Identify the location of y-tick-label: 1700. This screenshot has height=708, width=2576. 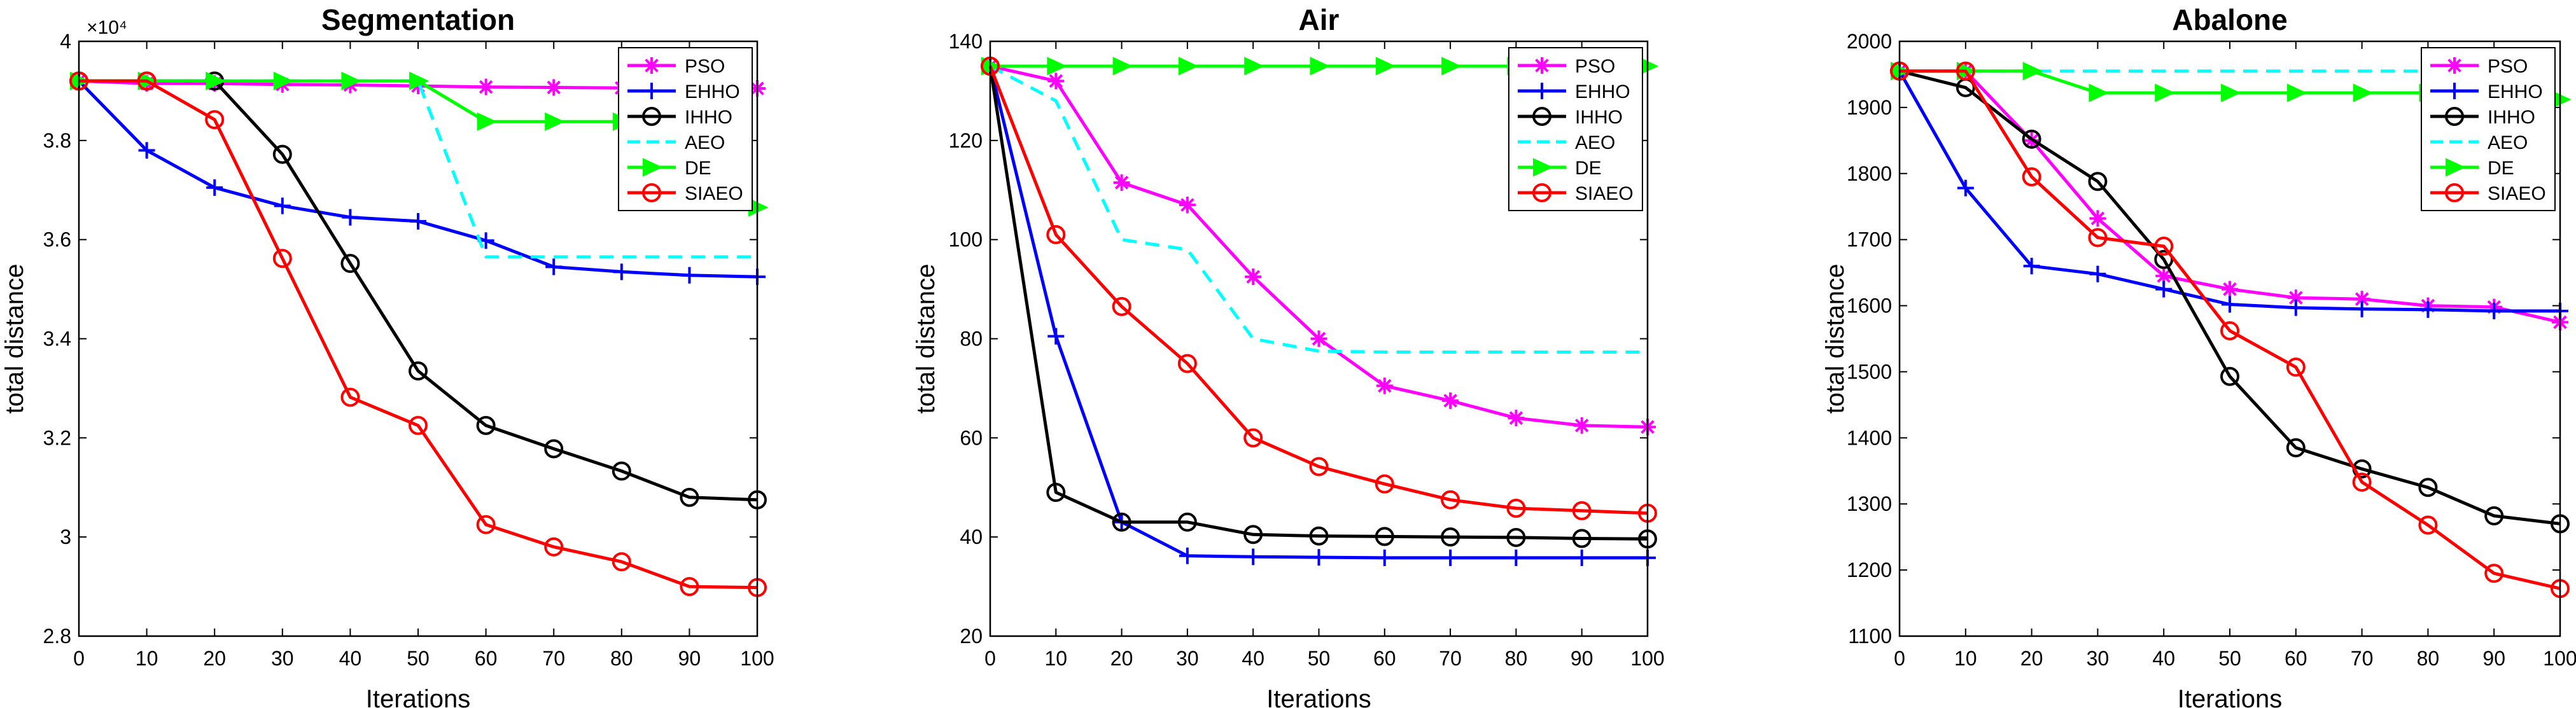
(1869, 239).